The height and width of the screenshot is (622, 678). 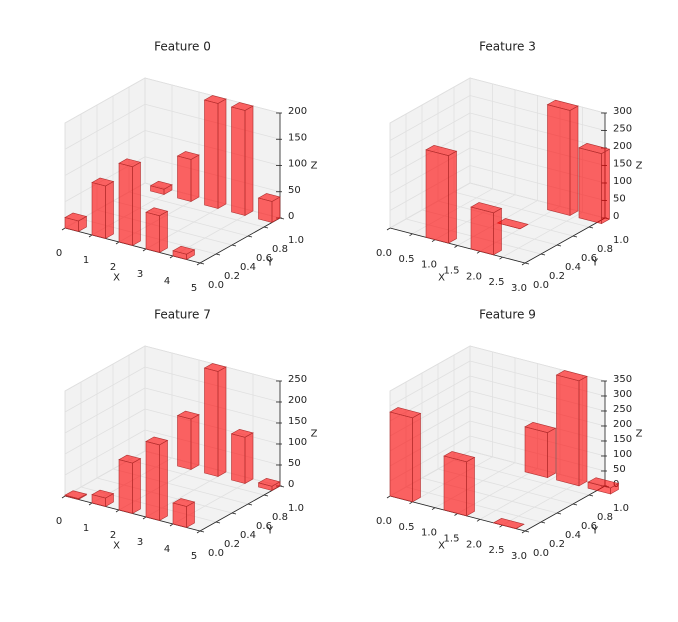 What do you see at coordinates (429, 533) in the screenshot?
I see `x-tick-label: 1.0` at bounding box center [429, 533].